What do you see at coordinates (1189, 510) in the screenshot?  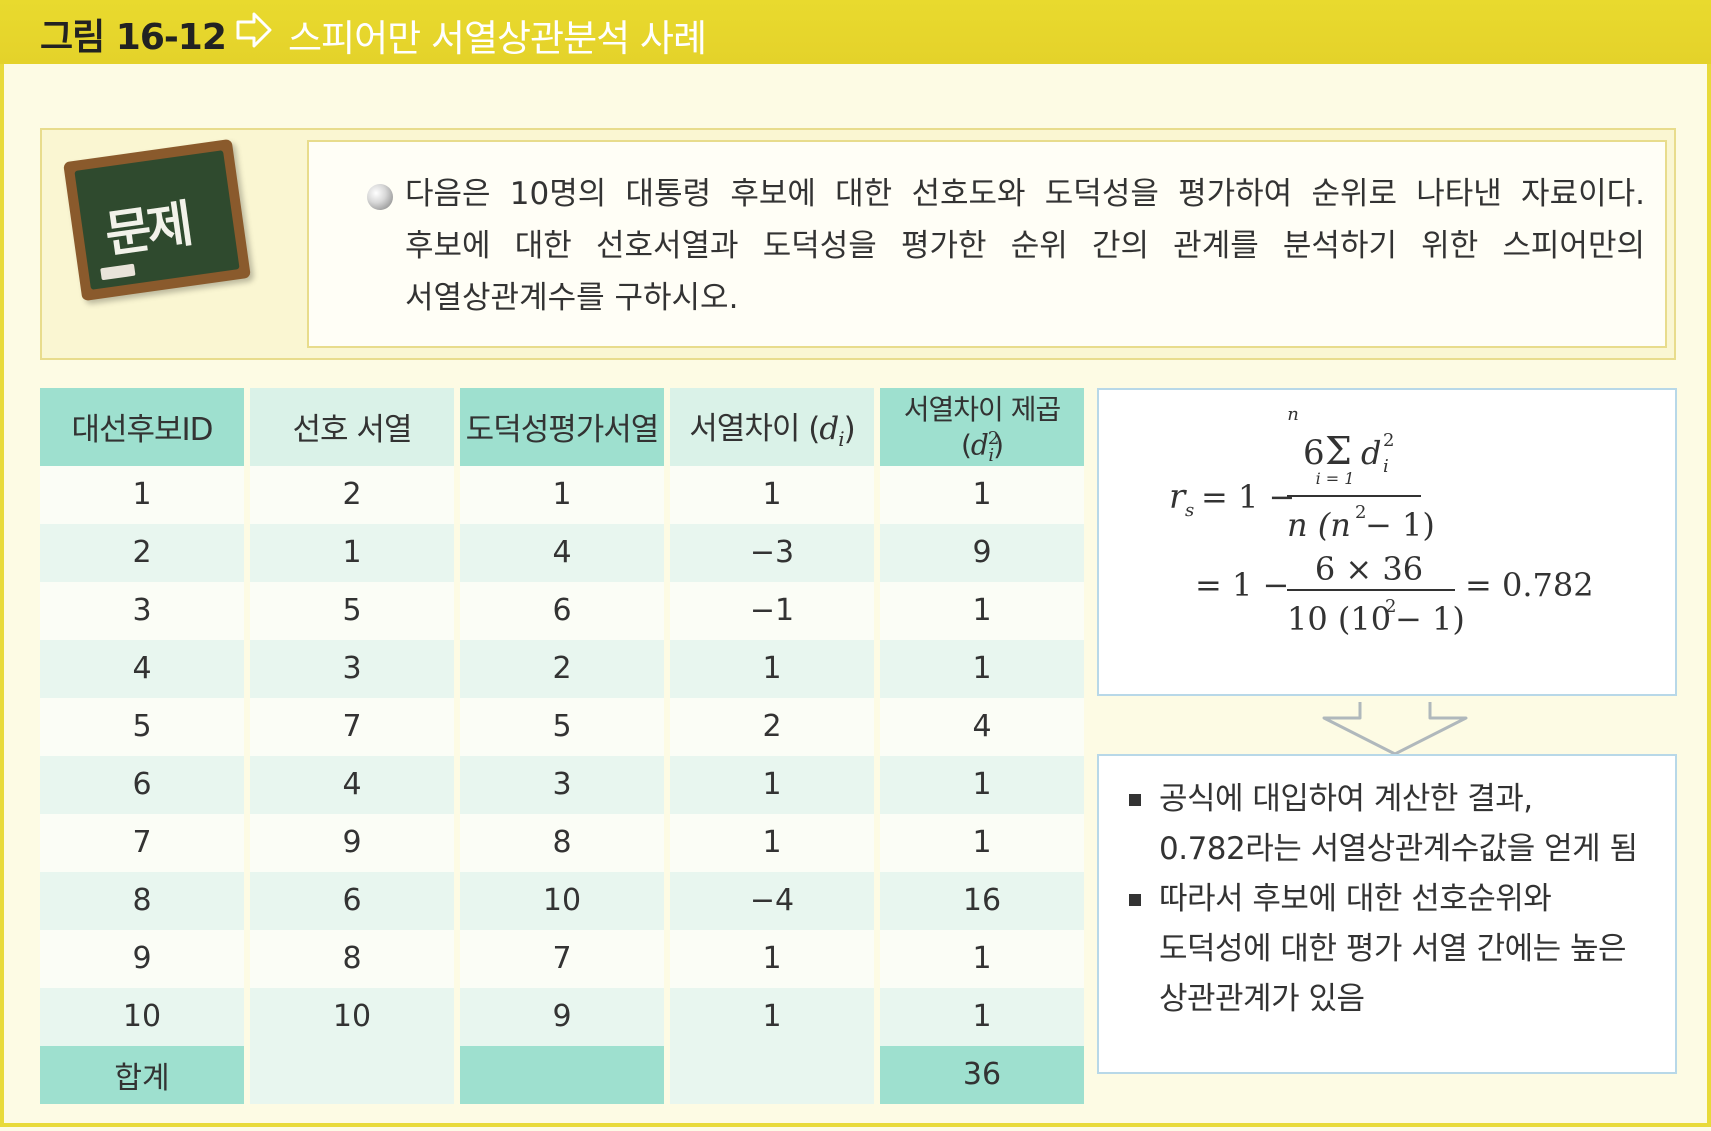 I see `svg-text: s` at bounding box center [1189, 510].